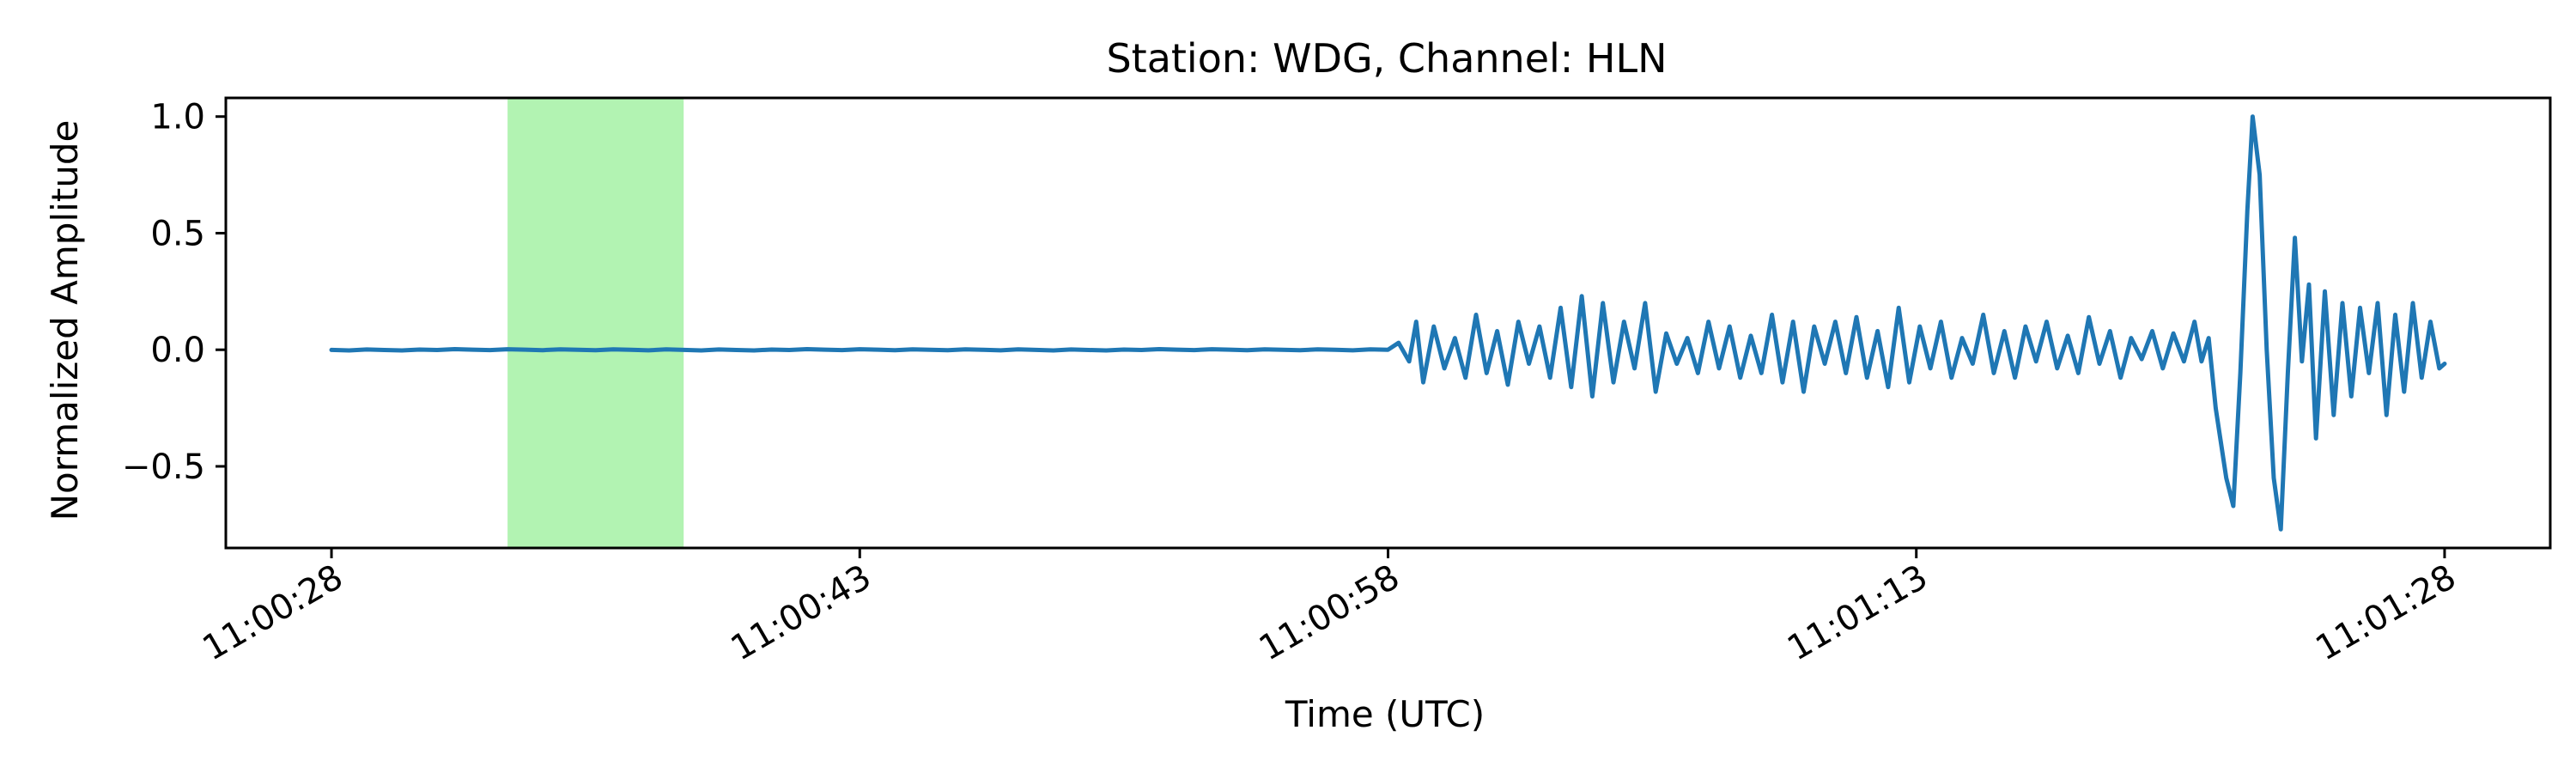  Describe the element at coordinates (2386, 613) in the screenshot. I see `x-tick-label: 11:01:28` at that location.